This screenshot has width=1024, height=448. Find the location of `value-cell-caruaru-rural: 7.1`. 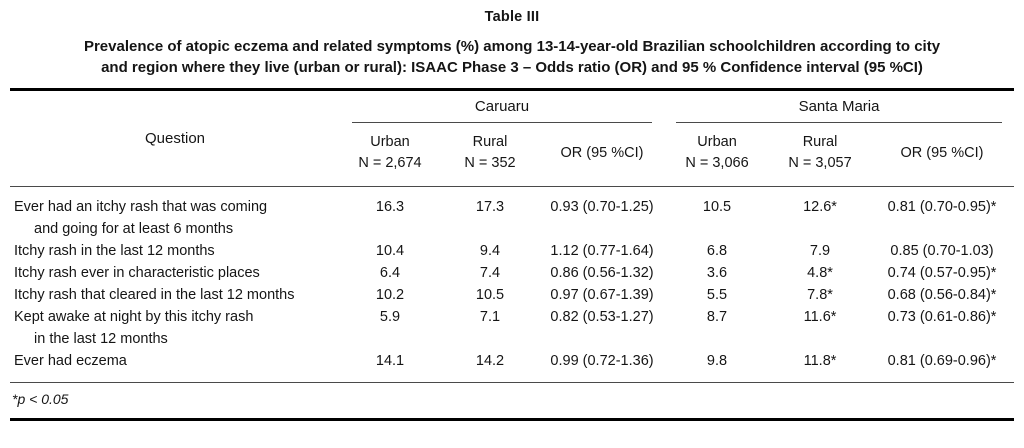

value-cell-caruaru-rural: 7.1 is located at coordinates (490, 317).